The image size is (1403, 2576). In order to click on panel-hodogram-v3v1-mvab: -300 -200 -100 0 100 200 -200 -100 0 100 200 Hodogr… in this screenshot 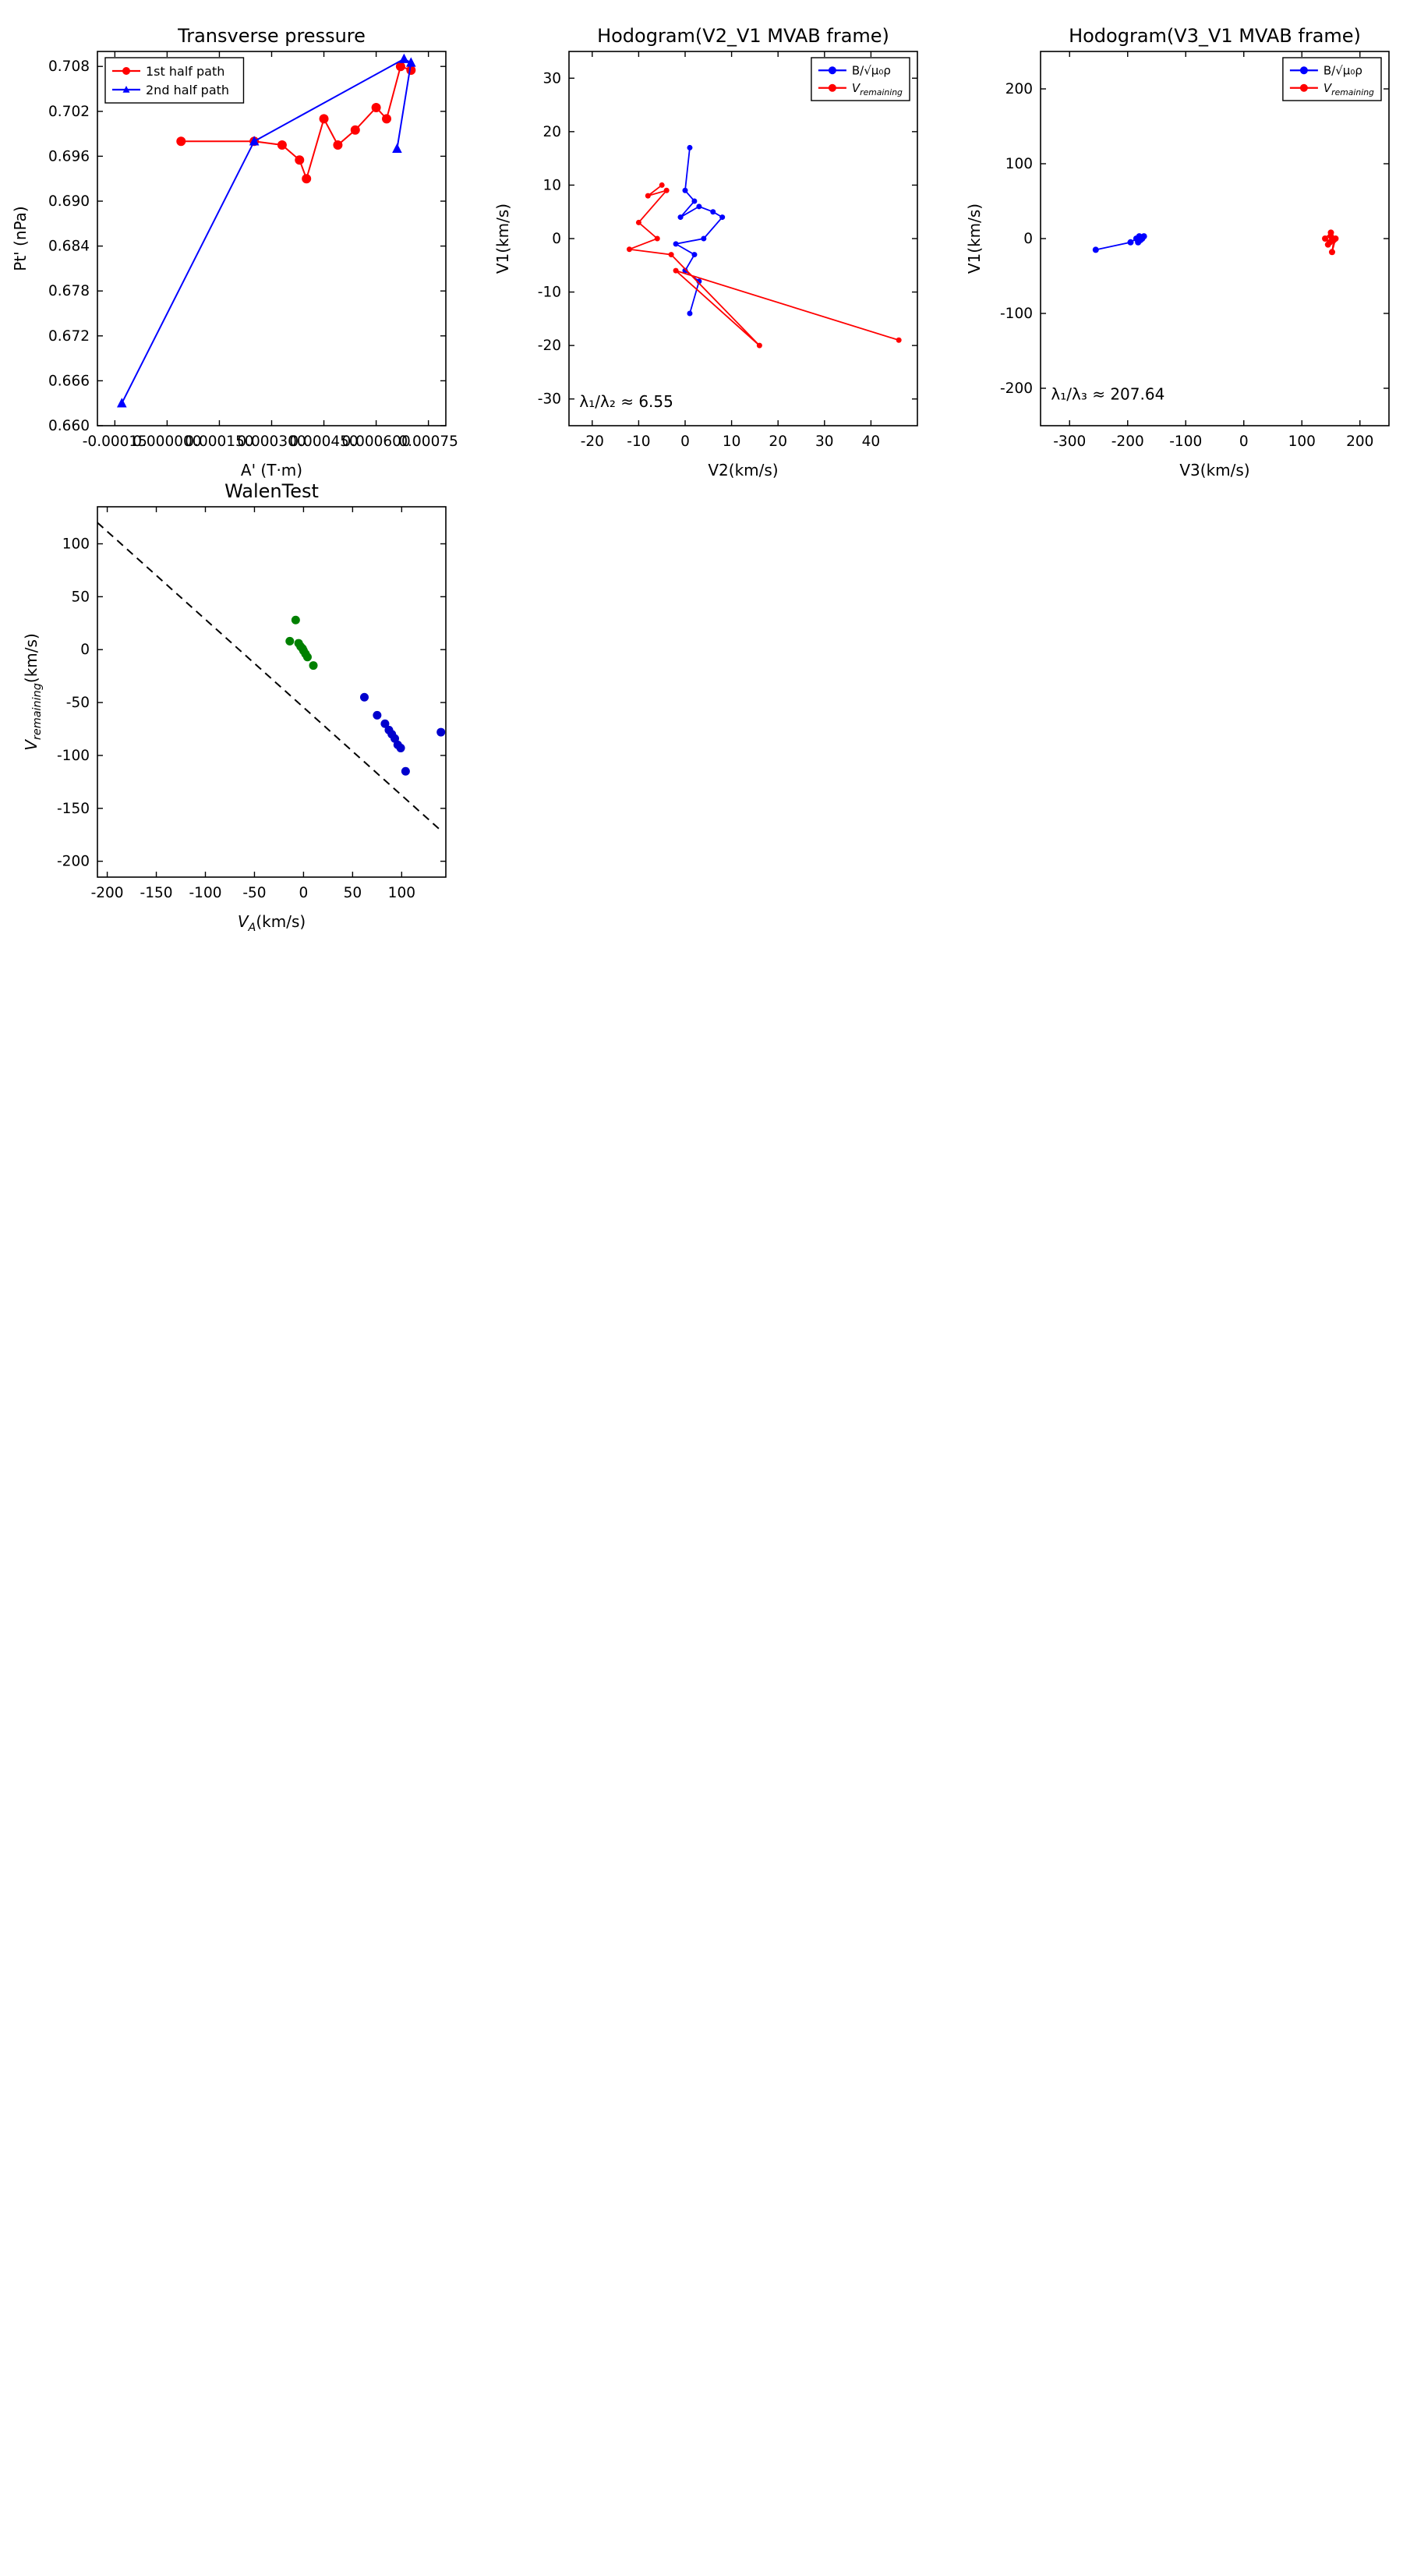, I will do `click(1177, 252)`.